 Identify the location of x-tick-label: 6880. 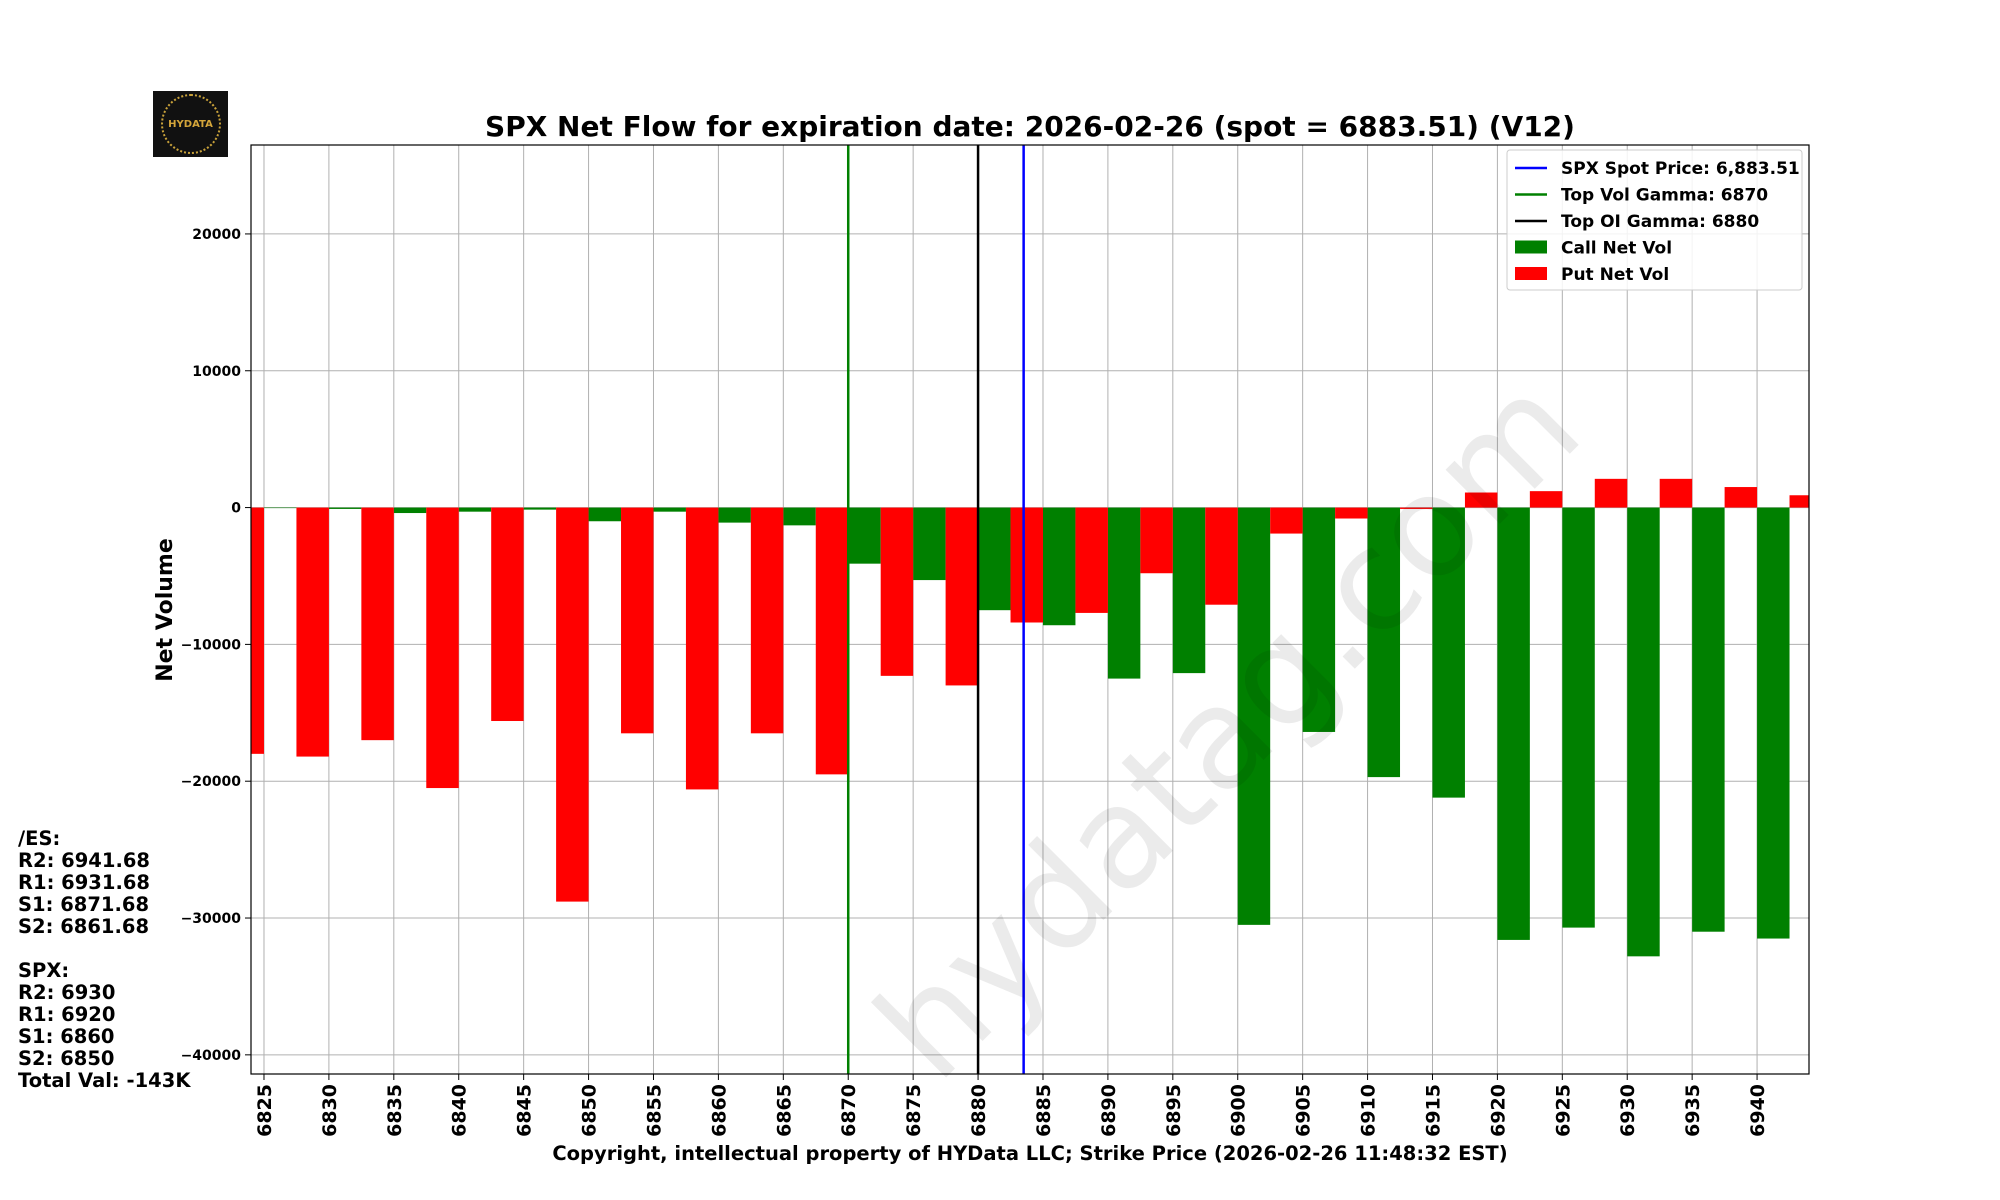
(979, 1110).